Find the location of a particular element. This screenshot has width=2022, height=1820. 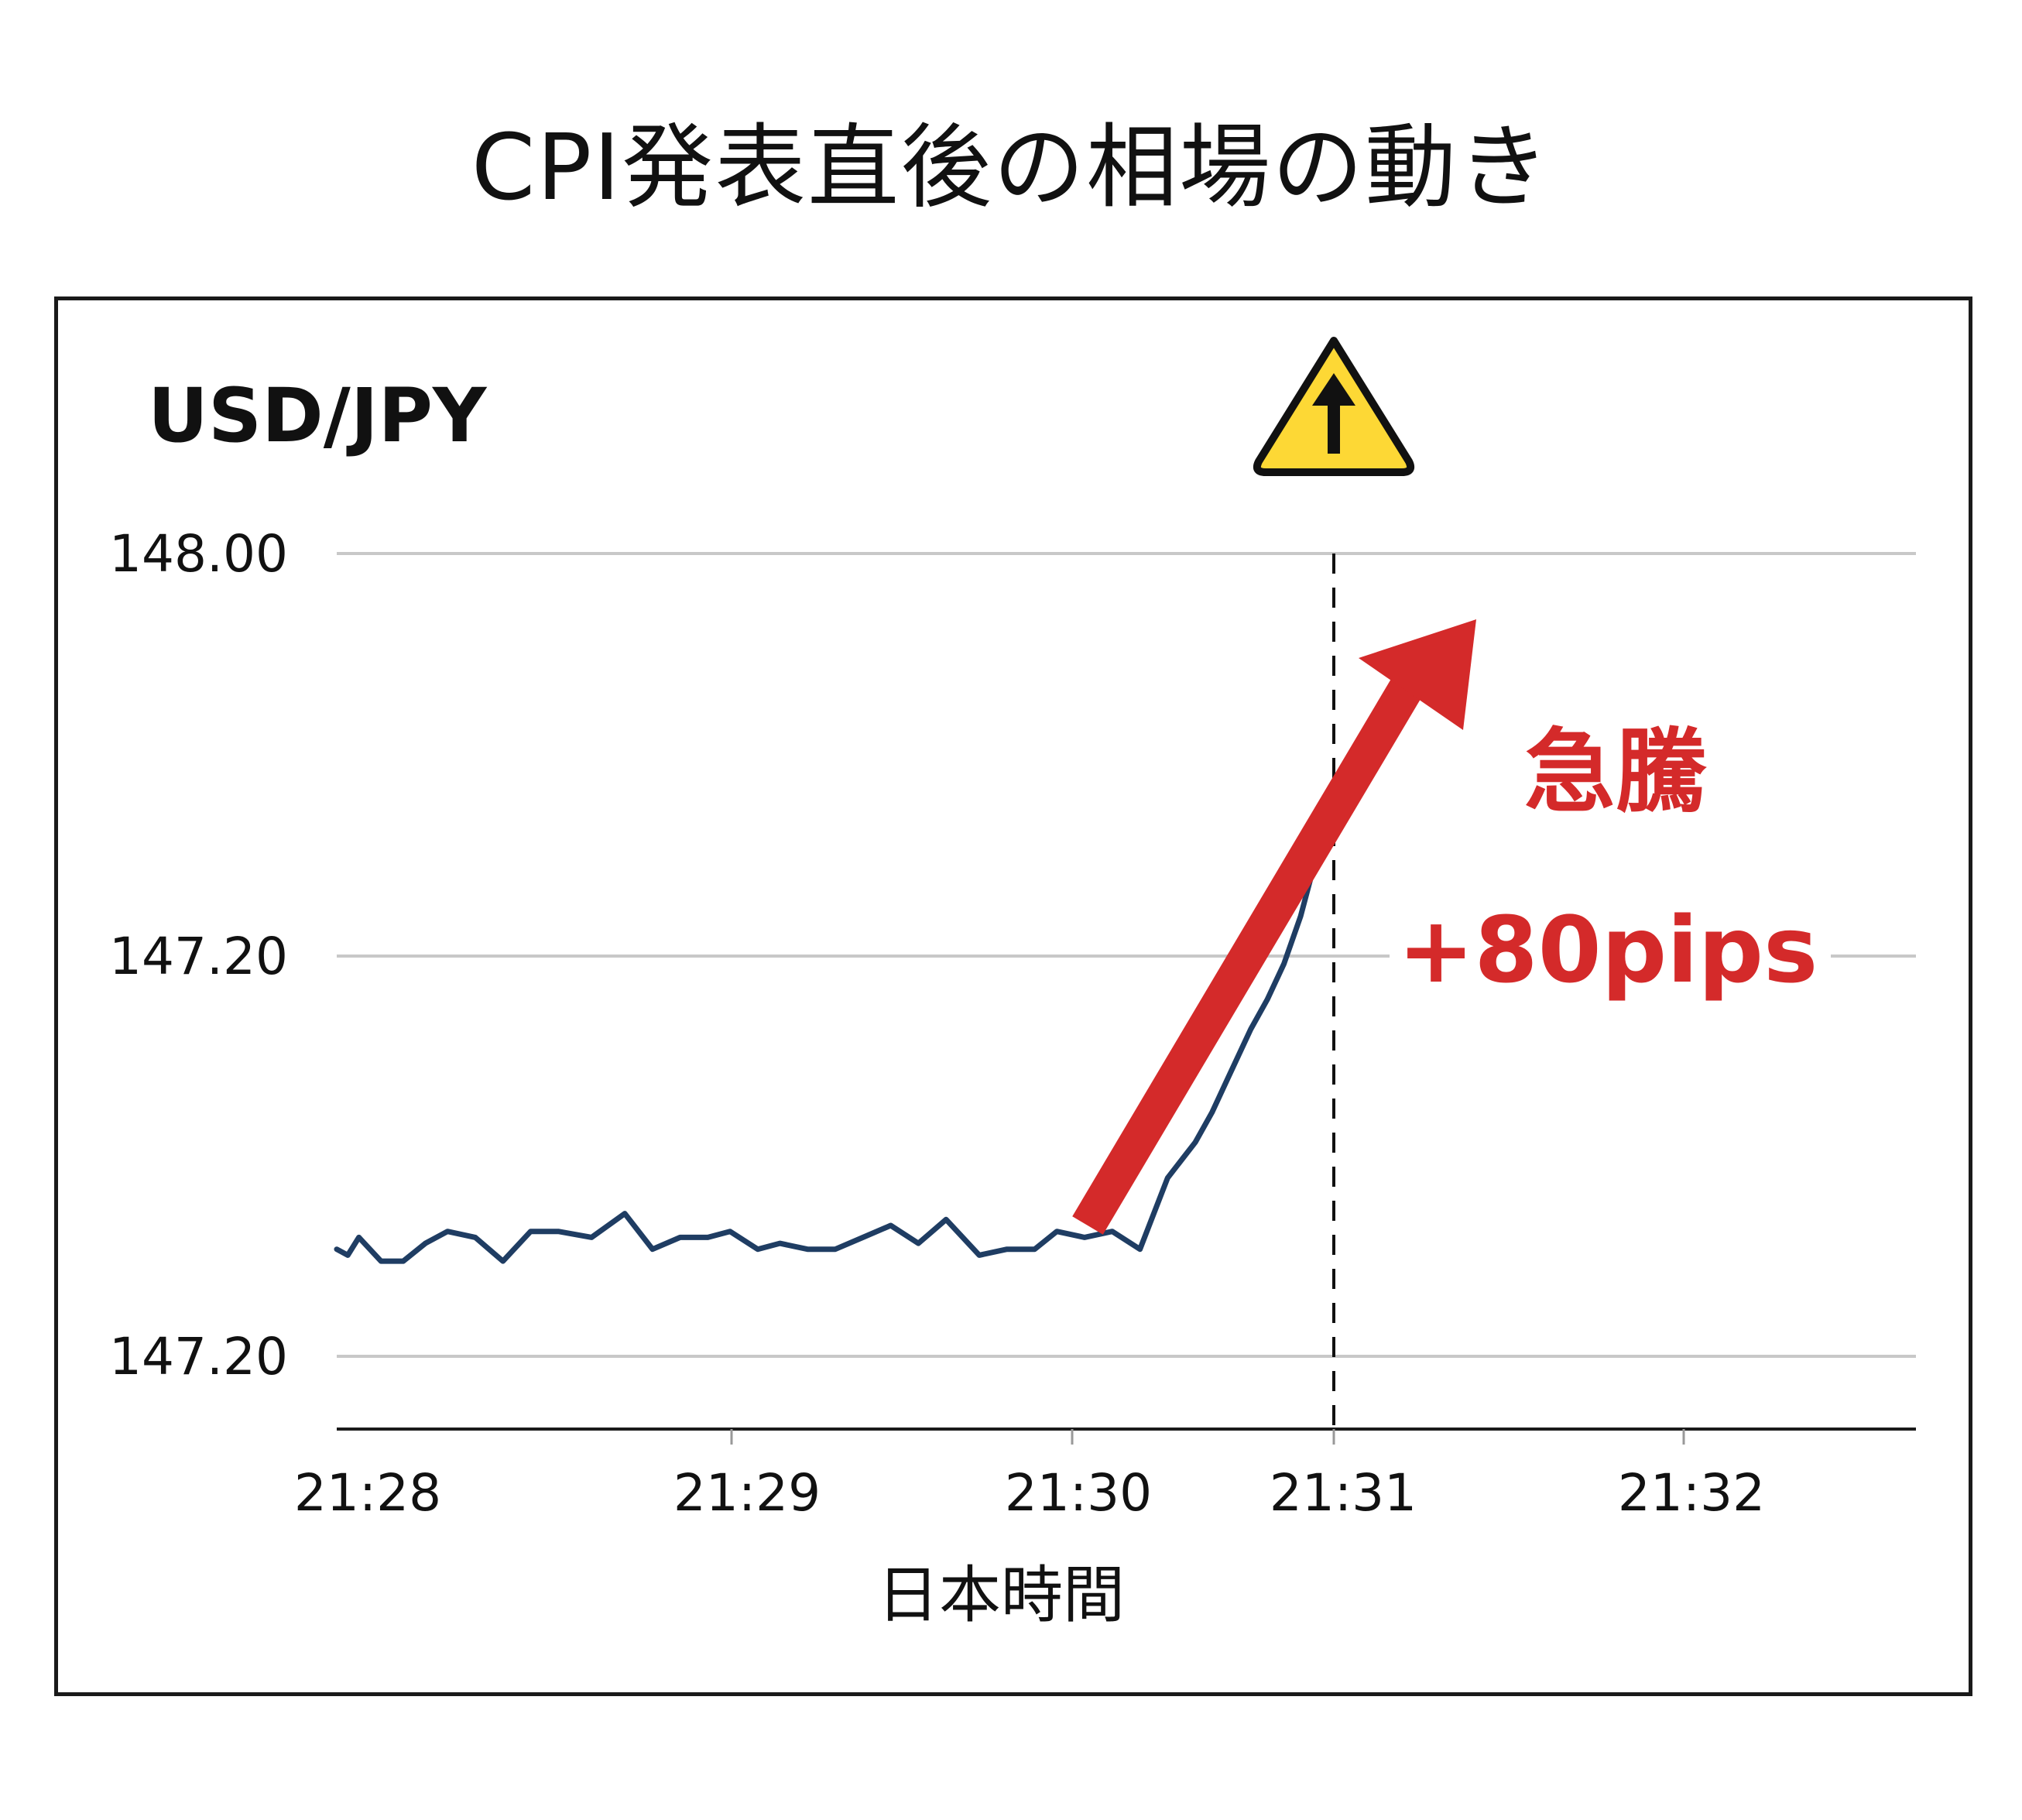

x-axis-title: 日本時間 is located at coordinates (1001, 1595).